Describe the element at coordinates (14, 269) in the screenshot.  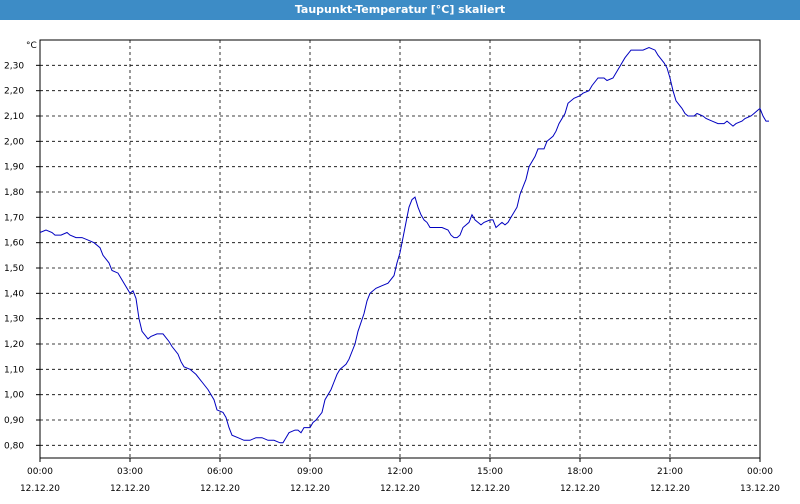
I see `y-tick-label: 1,50` at that location.